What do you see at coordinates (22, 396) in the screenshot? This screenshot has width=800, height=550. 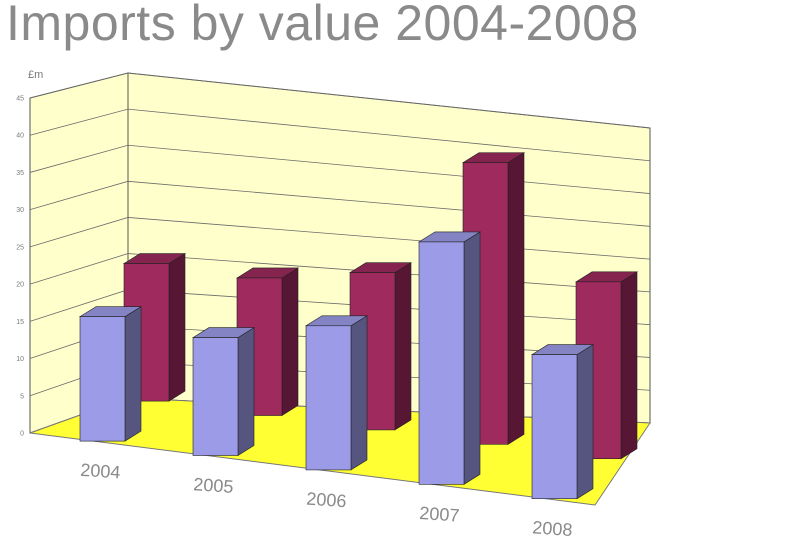 I see `y-tick-label: 5` at bounding box center [22, 396].